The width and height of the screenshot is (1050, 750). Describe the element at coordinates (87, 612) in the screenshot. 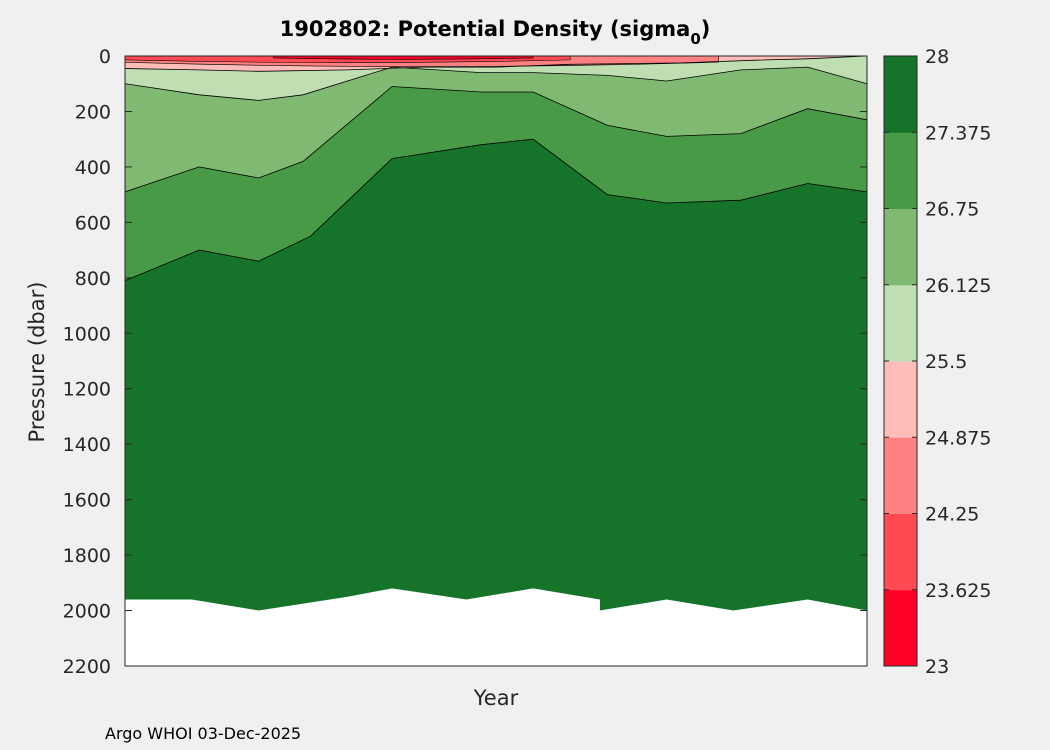

I see `y-tick-label: 2000` at that location.